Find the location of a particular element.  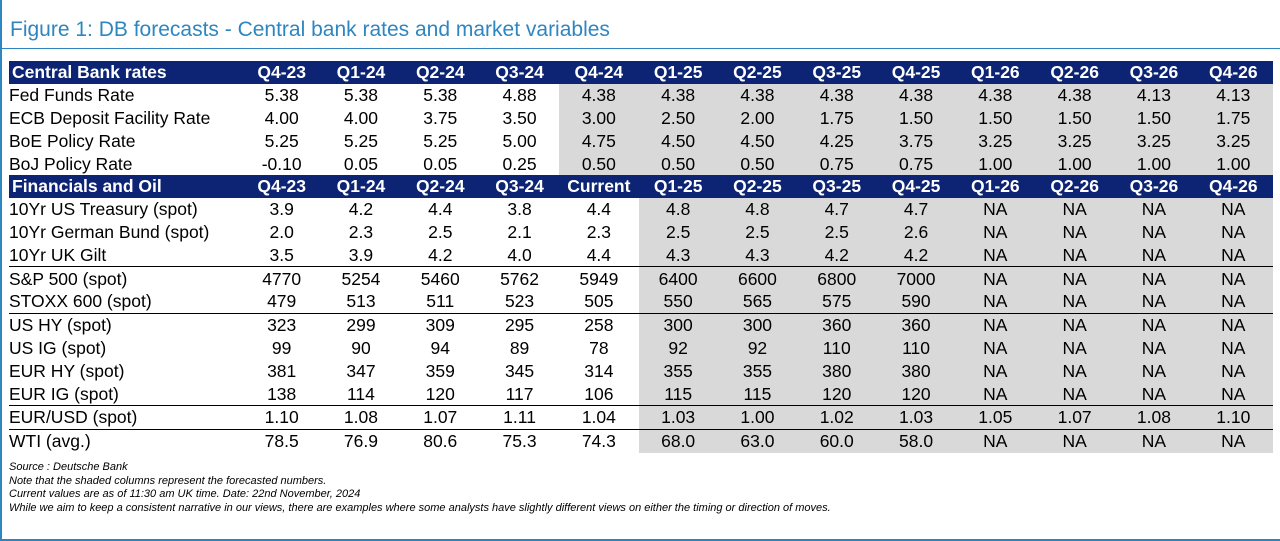

column-header: Q4-26 is located at coordinates (1233, 72).